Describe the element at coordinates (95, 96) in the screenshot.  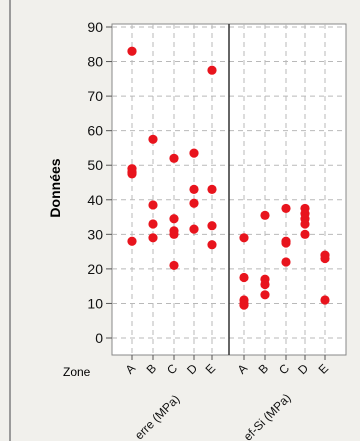
I see `y-tick-label: 70` at that location.